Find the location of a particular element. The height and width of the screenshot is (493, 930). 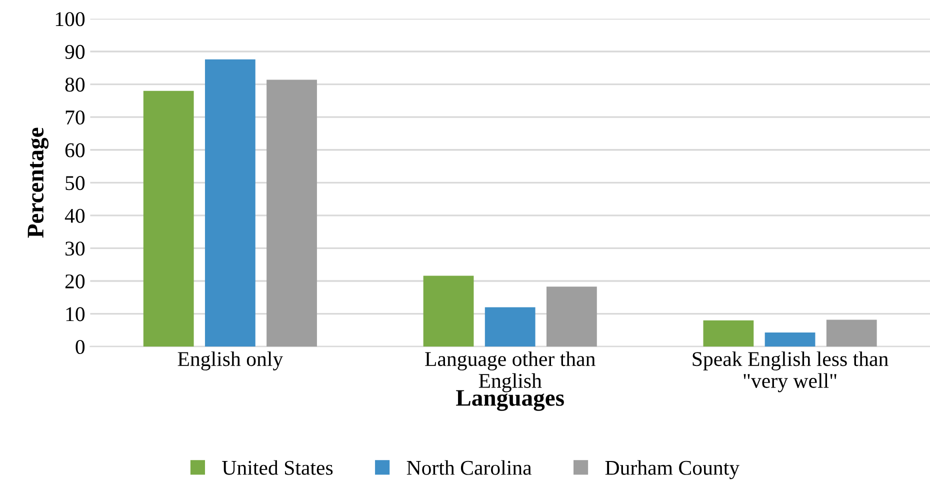

y-tick-label: 70 is located at coordinates (75, 117).